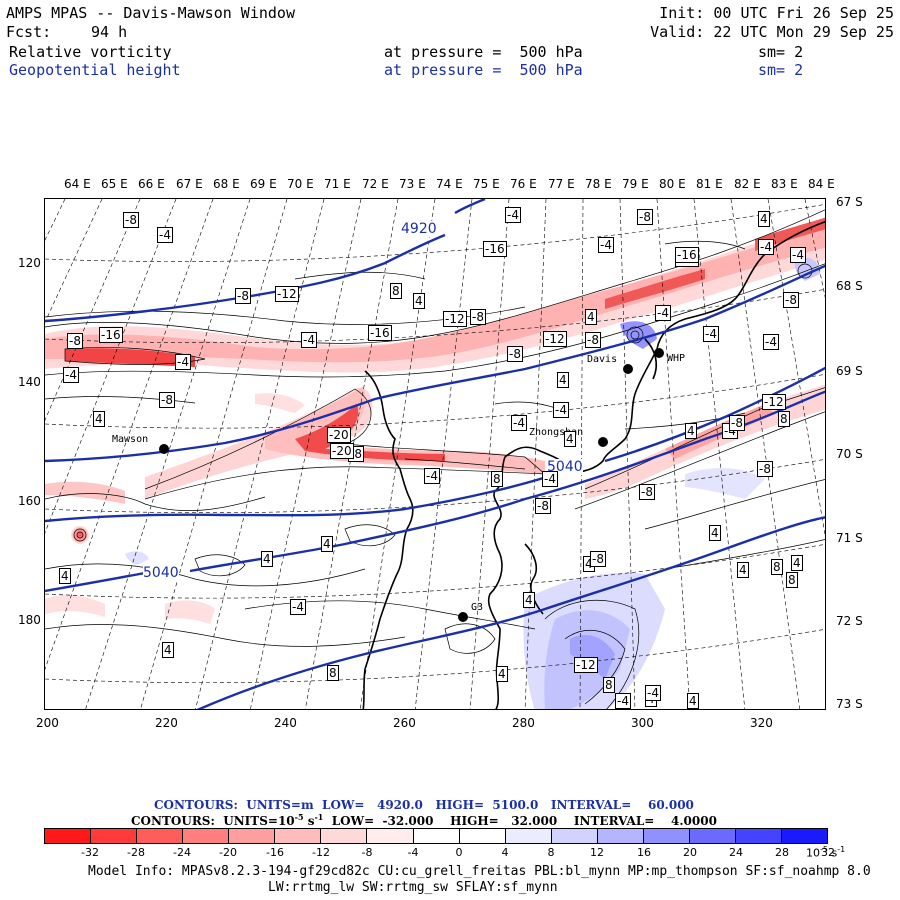 The height and width of the screenshot is (900, 900). Describe the element at coordinates (309, 821) in the screenshot. I see `legend-units-tail: s` at that location.